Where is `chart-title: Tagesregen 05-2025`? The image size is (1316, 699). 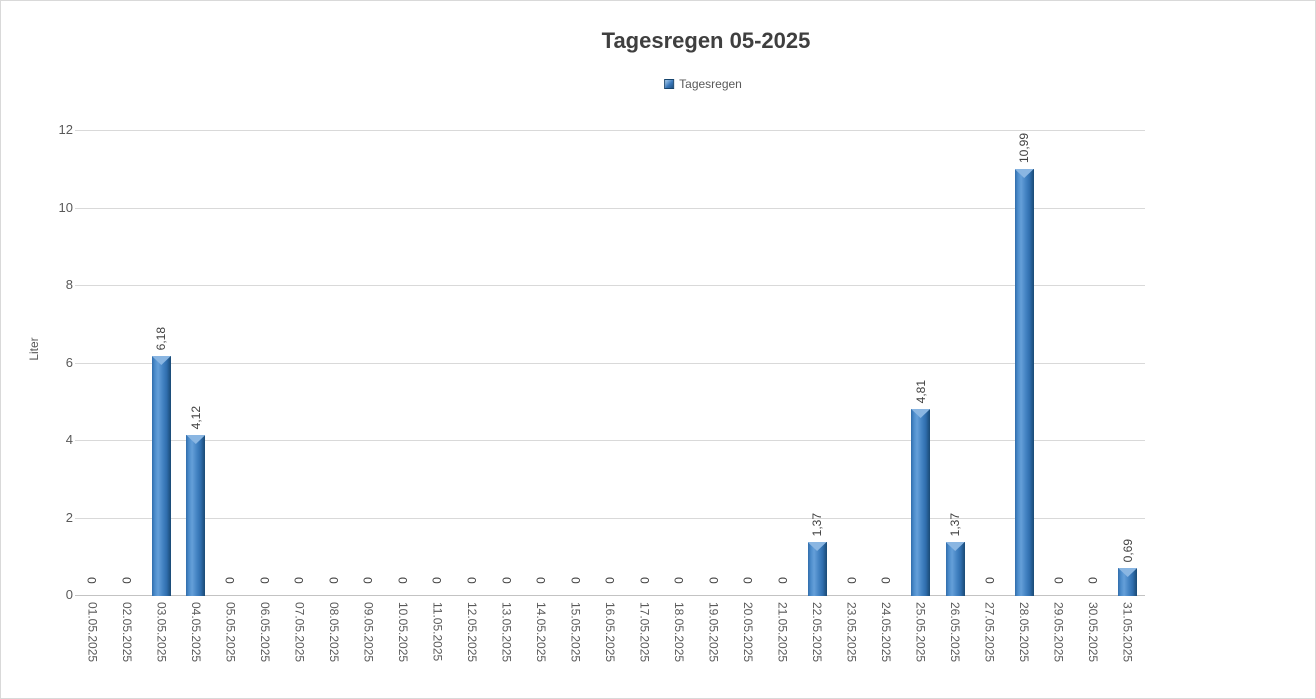 chart-title: Tagesregen 05-2025 is located at coordinates (706, 40).